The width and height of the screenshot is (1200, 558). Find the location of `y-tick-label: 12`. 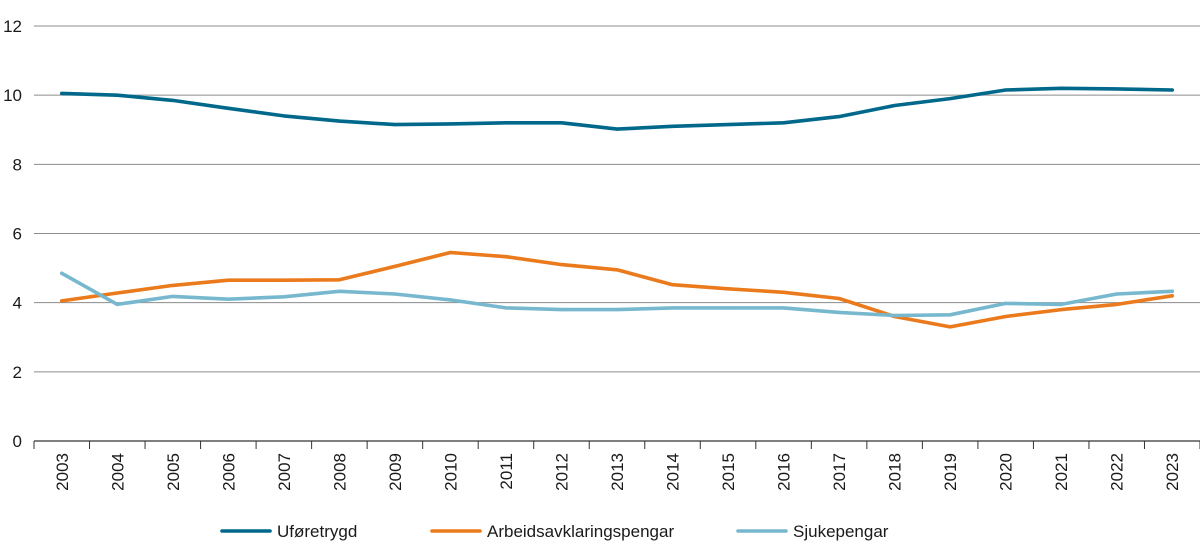

y-tick-label: 12 is located at coordinates (12, 26).